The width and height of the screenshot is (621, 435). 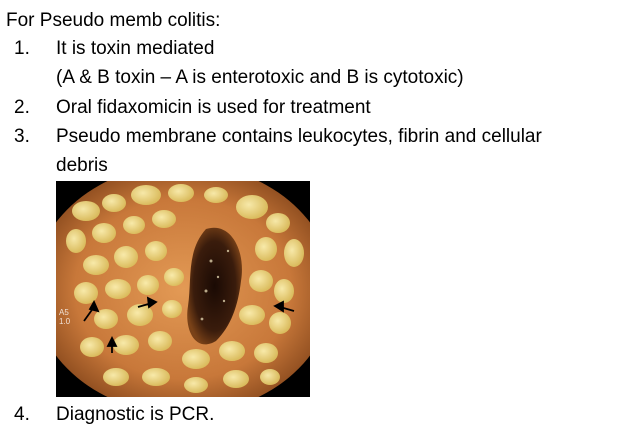 What do you see at coordinates (64, 312) in the screenshot?
I see `overlay-label-a5: A5` at bounding box center [64, 312].